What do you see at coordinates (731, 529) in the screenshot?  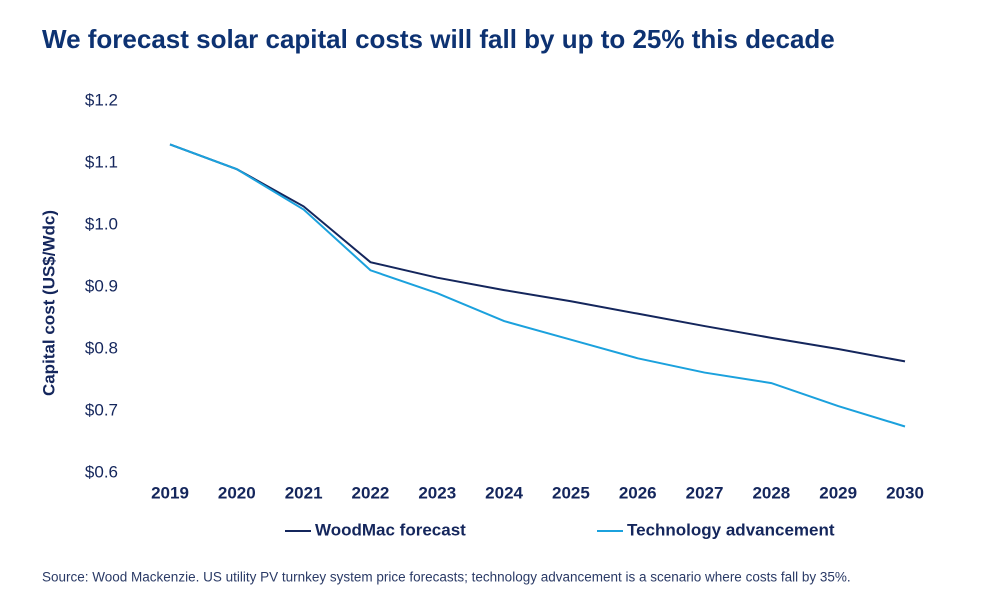 I see `legend-label: Technology advancement` at bounding box center [731, 529].